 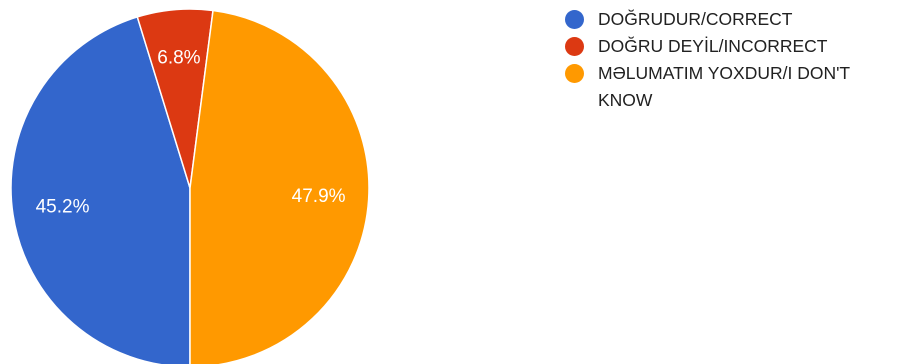 I want to click on legend-item-dont-know: MƏLUMATIM YOXDUR/I DON'T KNOW, so click(x=731, y=87).